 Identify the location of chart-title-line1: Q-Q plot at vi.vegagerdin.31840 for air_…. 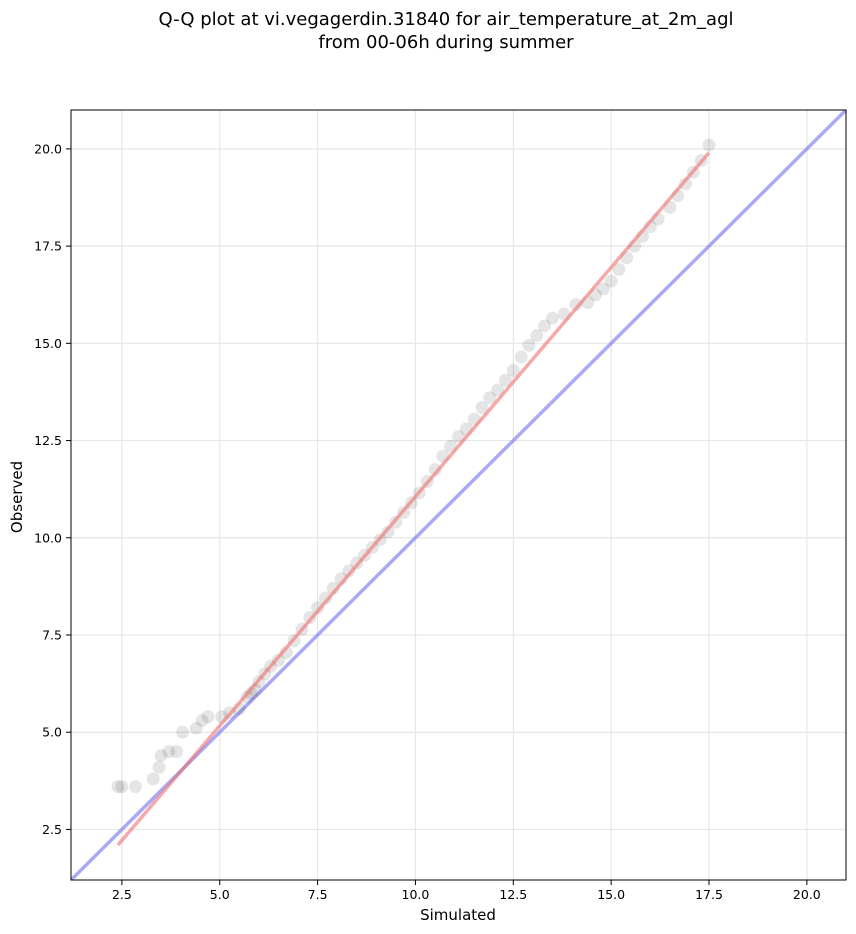
(446, 19).